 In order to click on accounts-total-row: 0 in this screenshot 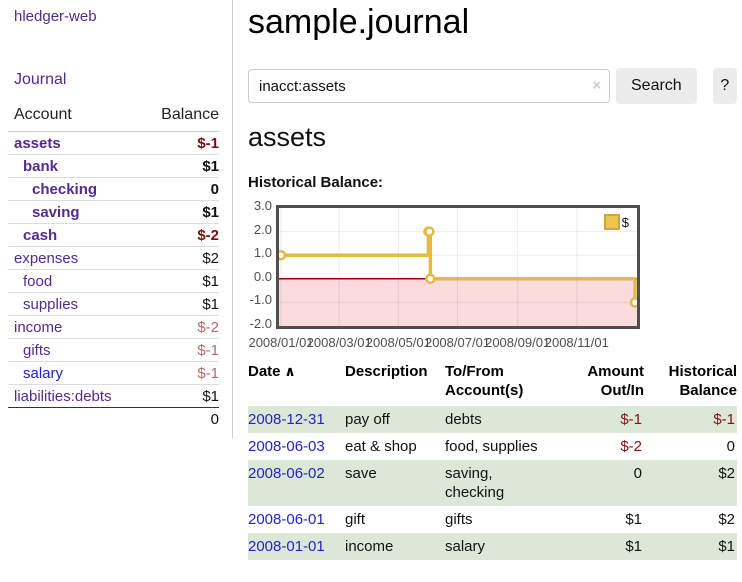, I will do `click(113, 419)`.